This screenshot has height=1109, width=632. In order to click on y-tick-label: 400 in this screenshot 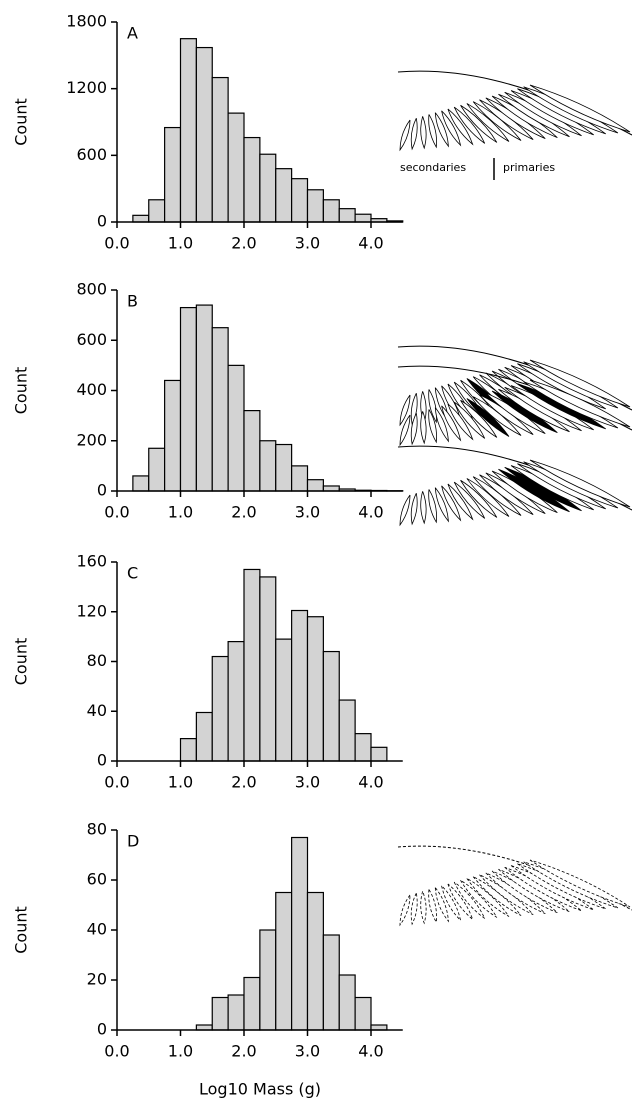, I will do `click(91, 389)`.